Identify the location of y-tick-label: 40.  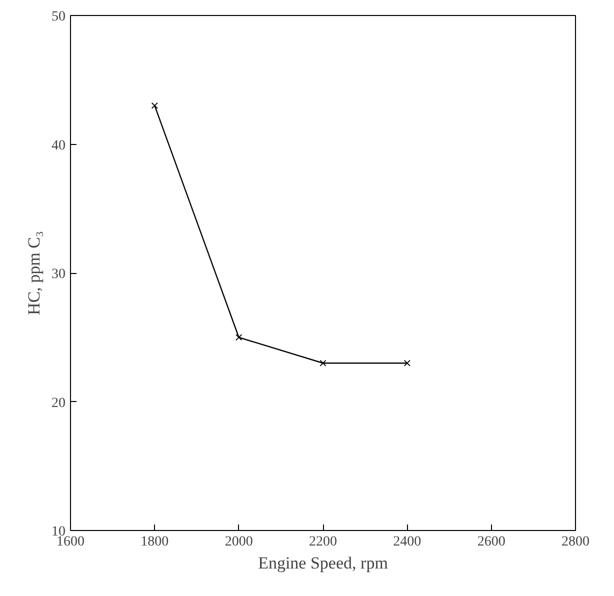
(59, 146).